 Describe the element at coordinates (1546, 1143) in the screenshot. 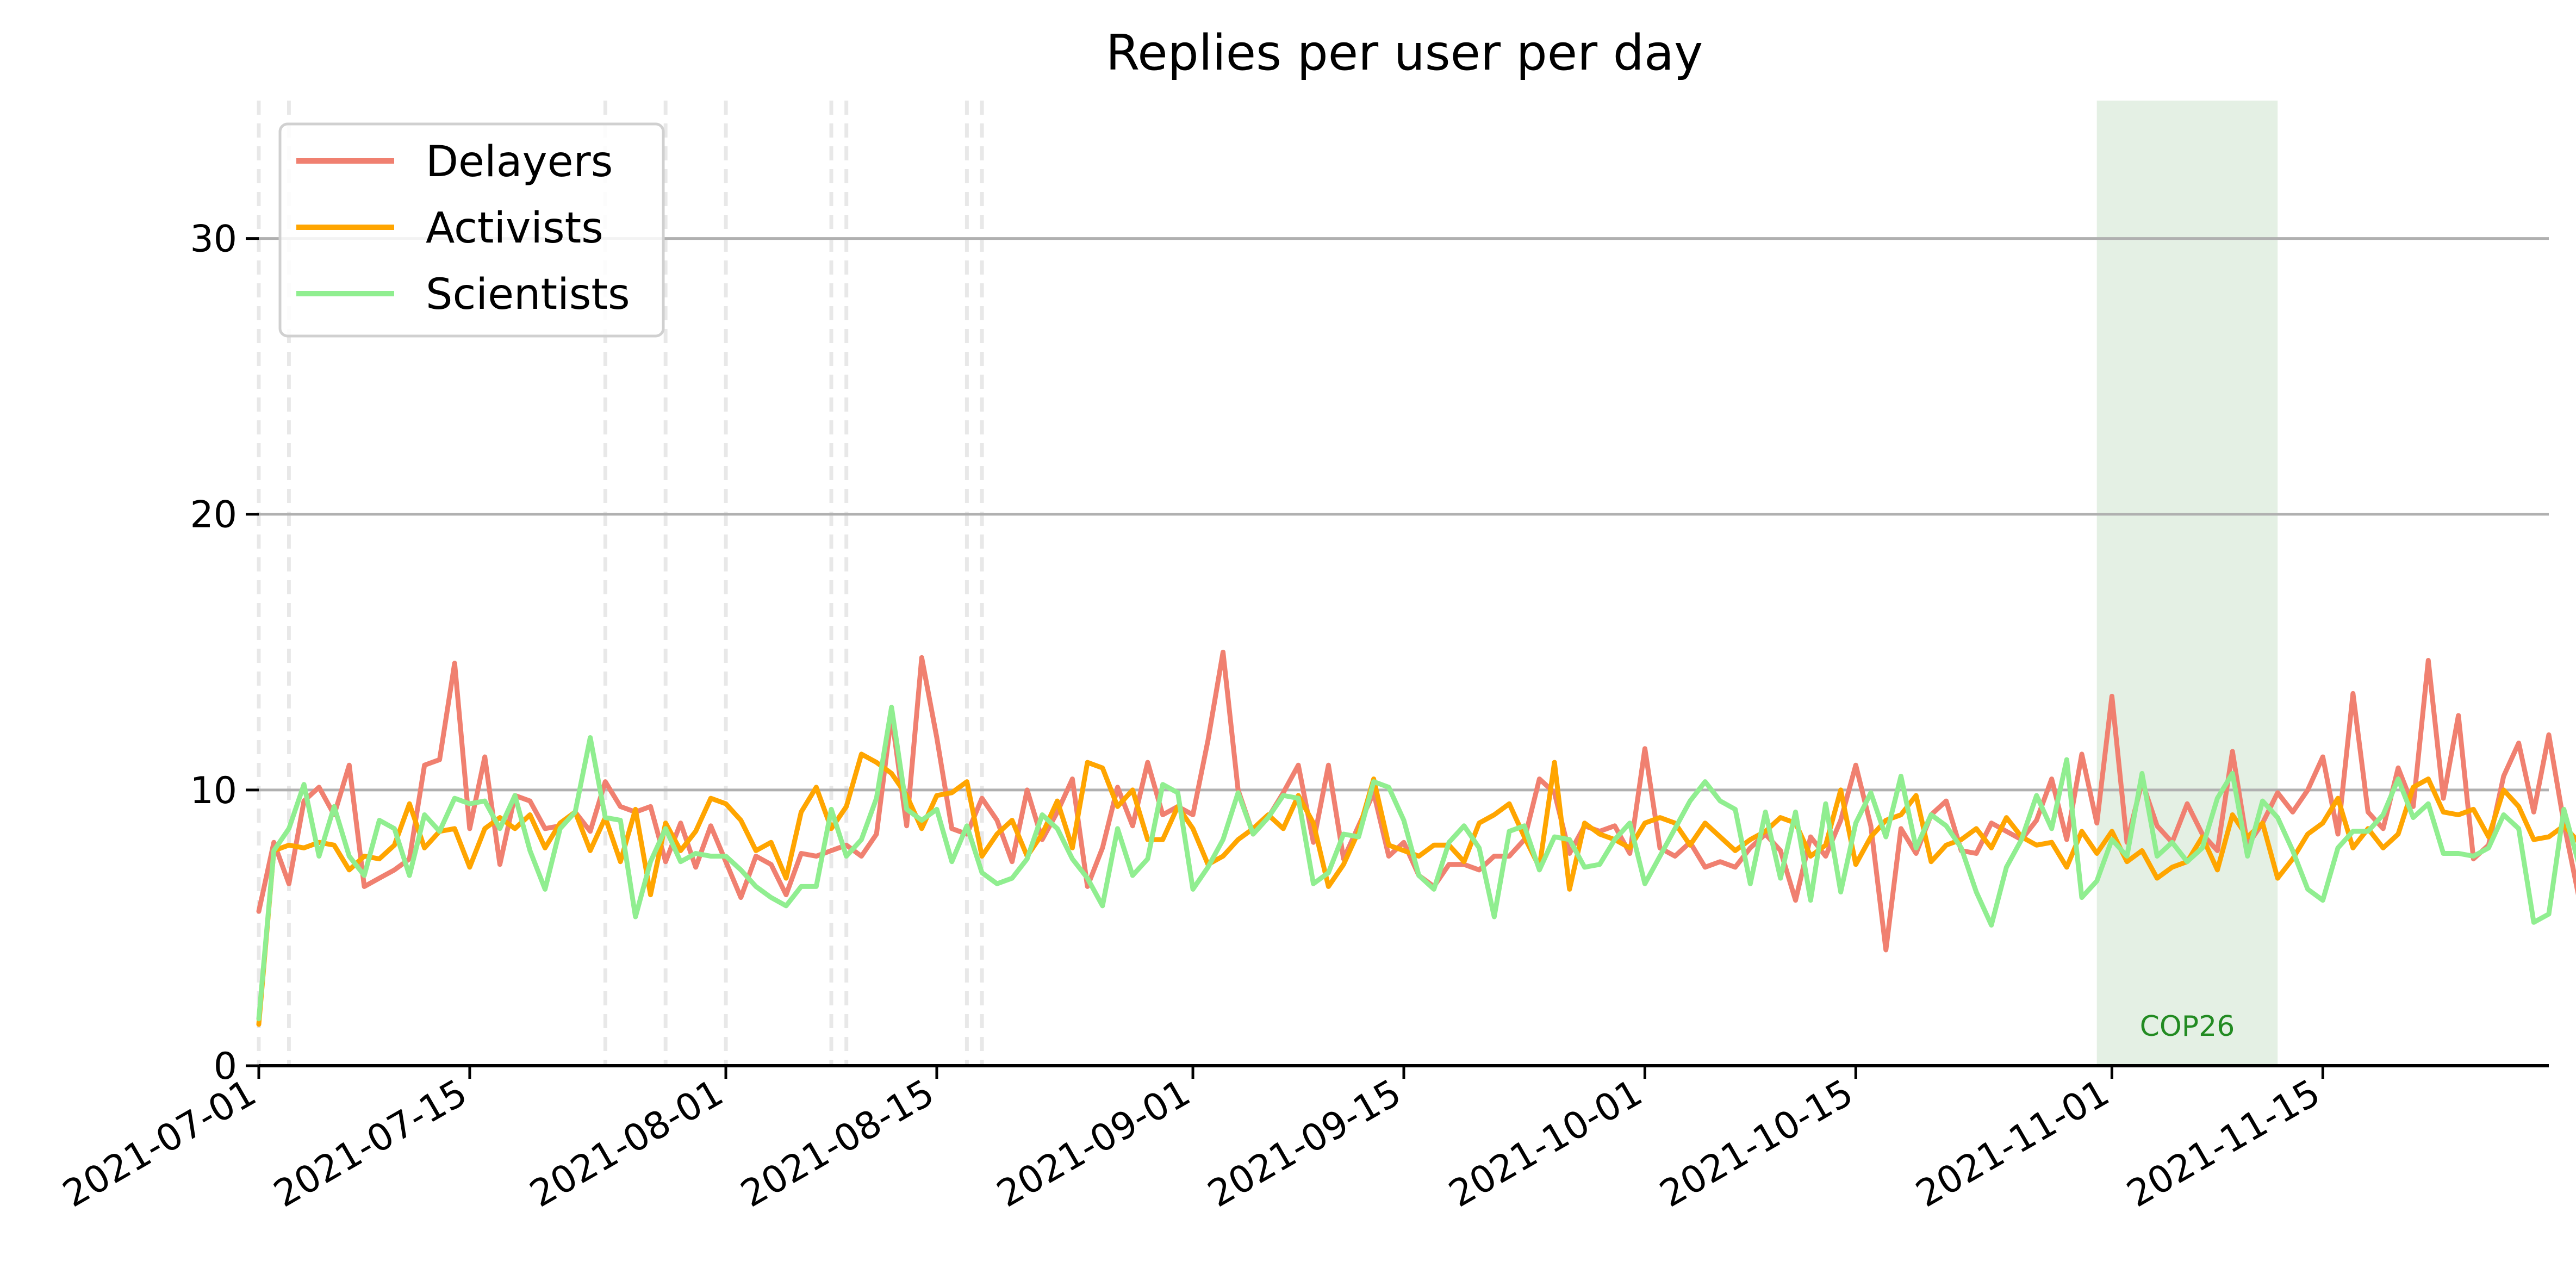

I see `x-tick-label-2021-10-01: 2021-10-01` at that location.